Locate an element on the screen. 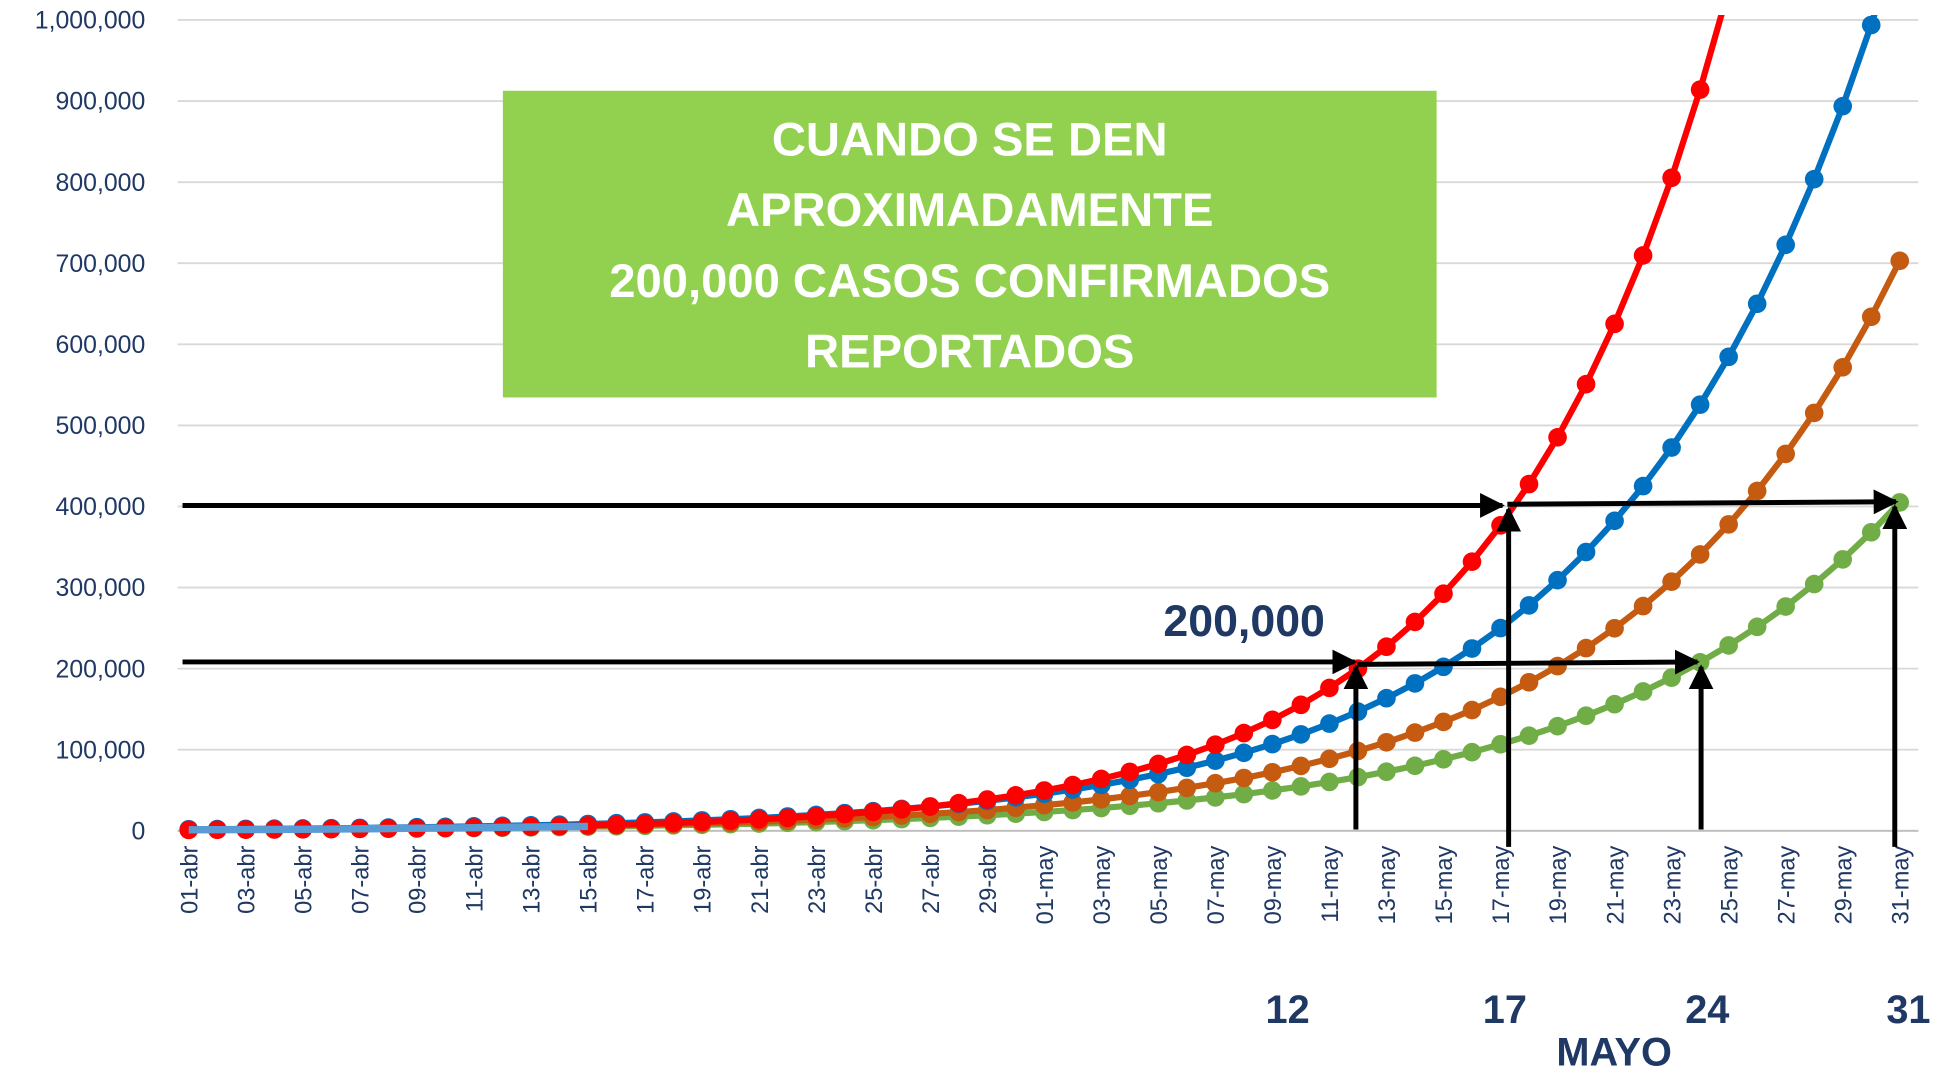 The width and height of the screenshot is (1937, 1078). x-tick-label: 03-abr is located at coordinates (246, 880).